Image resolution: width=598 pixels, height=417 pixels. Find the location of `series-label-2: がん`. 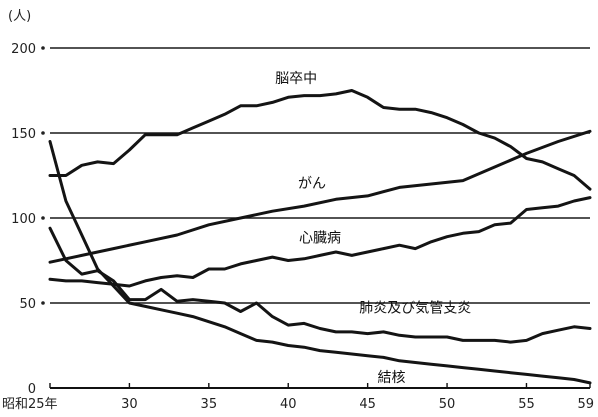

series-label-2: がん is located at coordinates (312, 184).